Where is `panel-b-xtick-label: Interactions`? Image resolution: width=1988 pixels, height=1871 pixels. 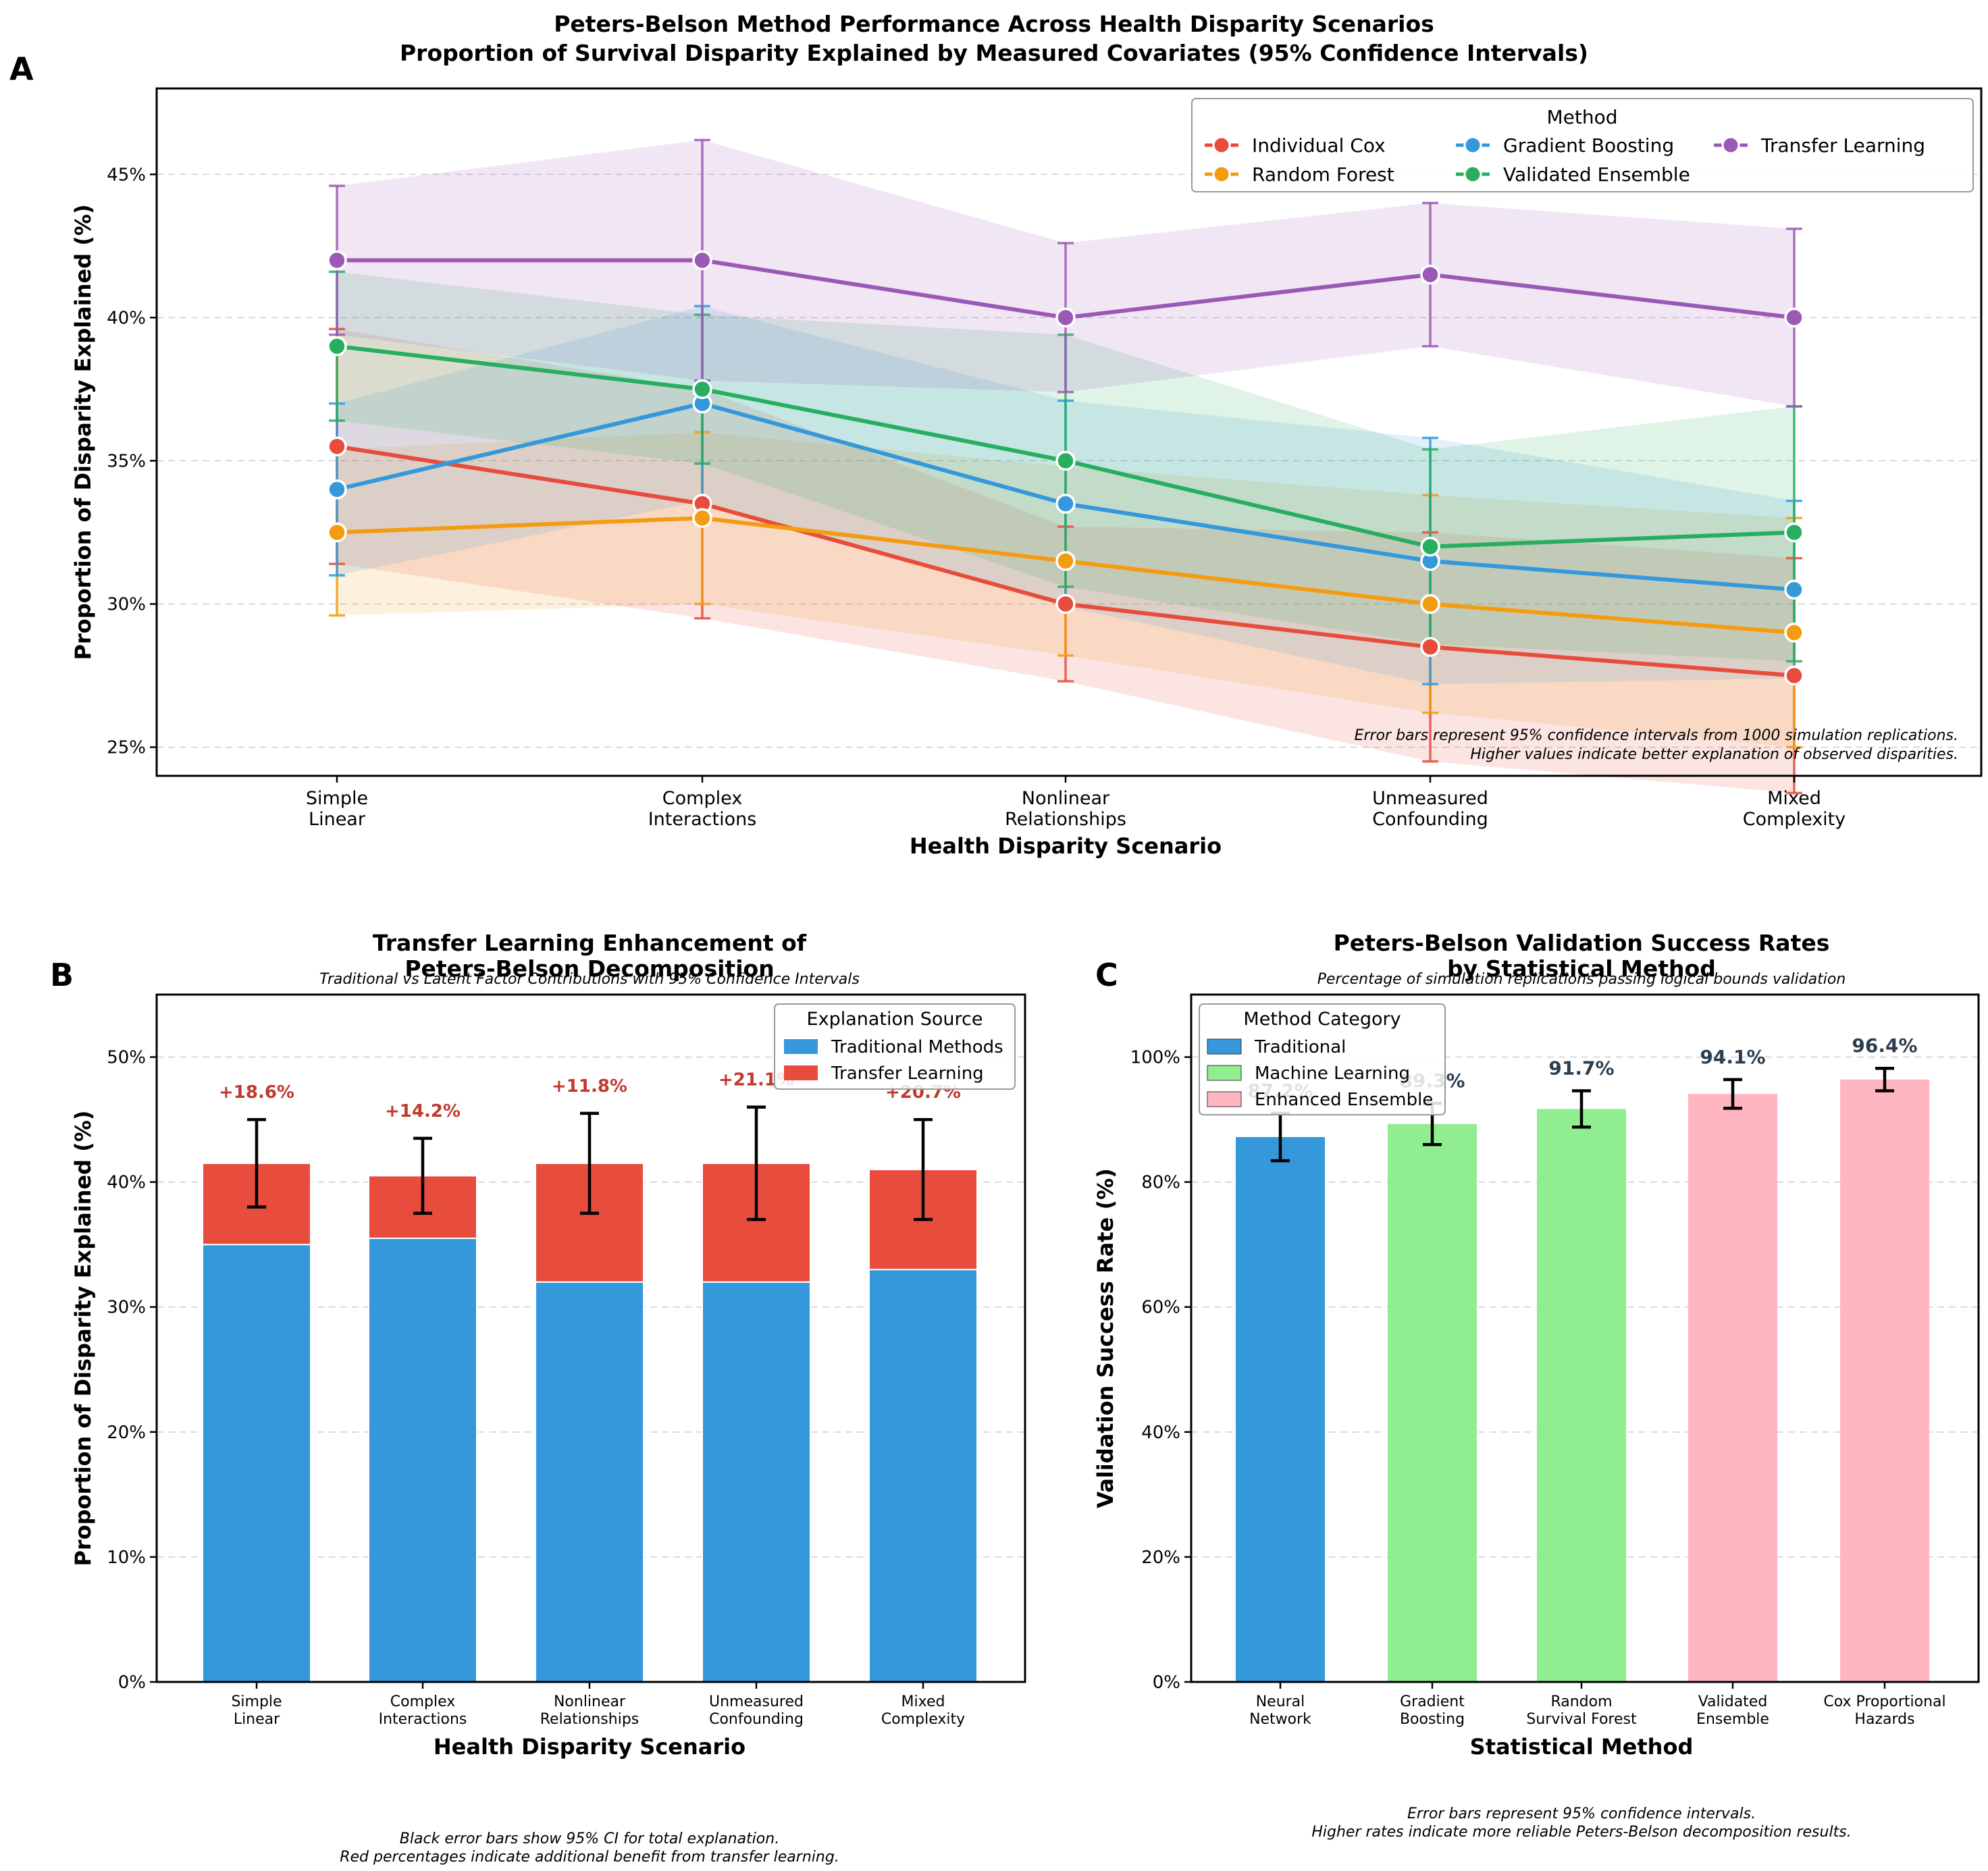 panel-b-xtick-label: Interactions is located at coordinates (423, 1719).